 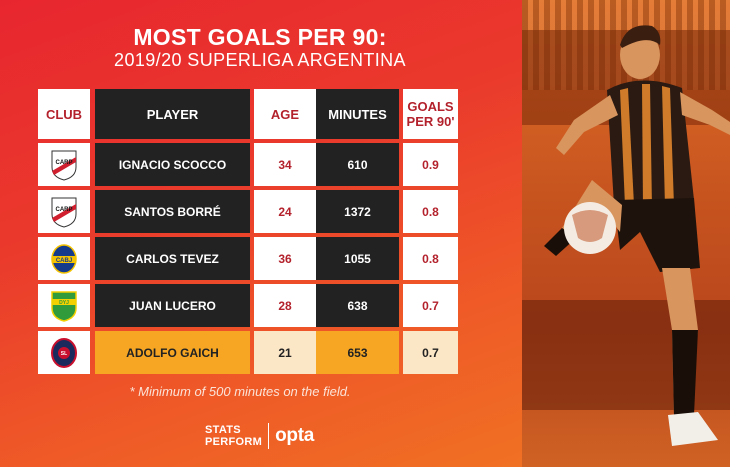 I want to click on table-row: DYJ JUAN LUCERO 28 638 0.7, so click(x=248, y=305).